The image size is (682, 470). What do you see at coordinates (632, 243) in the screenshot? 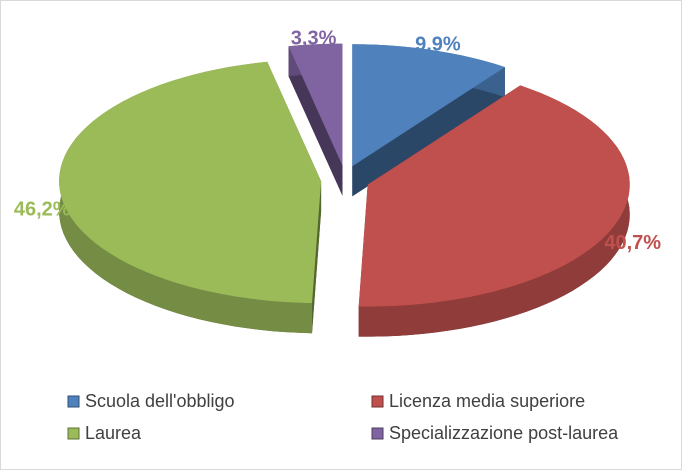
I see `data-label: 40,7%` at bounding box center [632, 243].